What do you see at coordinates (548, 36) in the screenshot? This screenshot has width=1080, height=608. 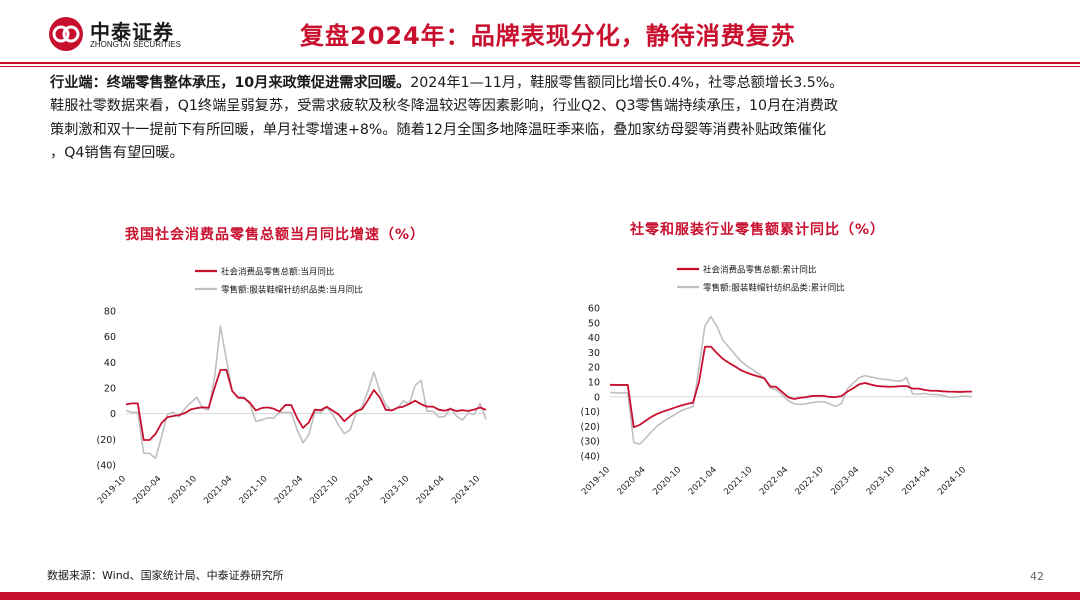 I see `page-title: 复盘2024年：品牌表现分化，静待消费复苏` at bounding box center [548, 36].